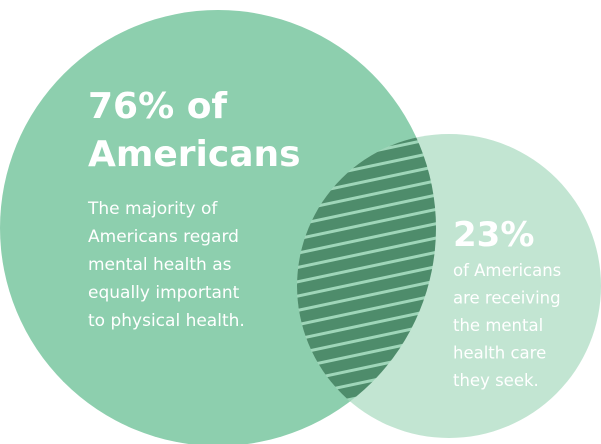 This screenshot has width=601, height=444. What do you see at coordinates (152, 209) in the screenshot?
I see `body-text: The majority of` at bounding box center [152, 209].